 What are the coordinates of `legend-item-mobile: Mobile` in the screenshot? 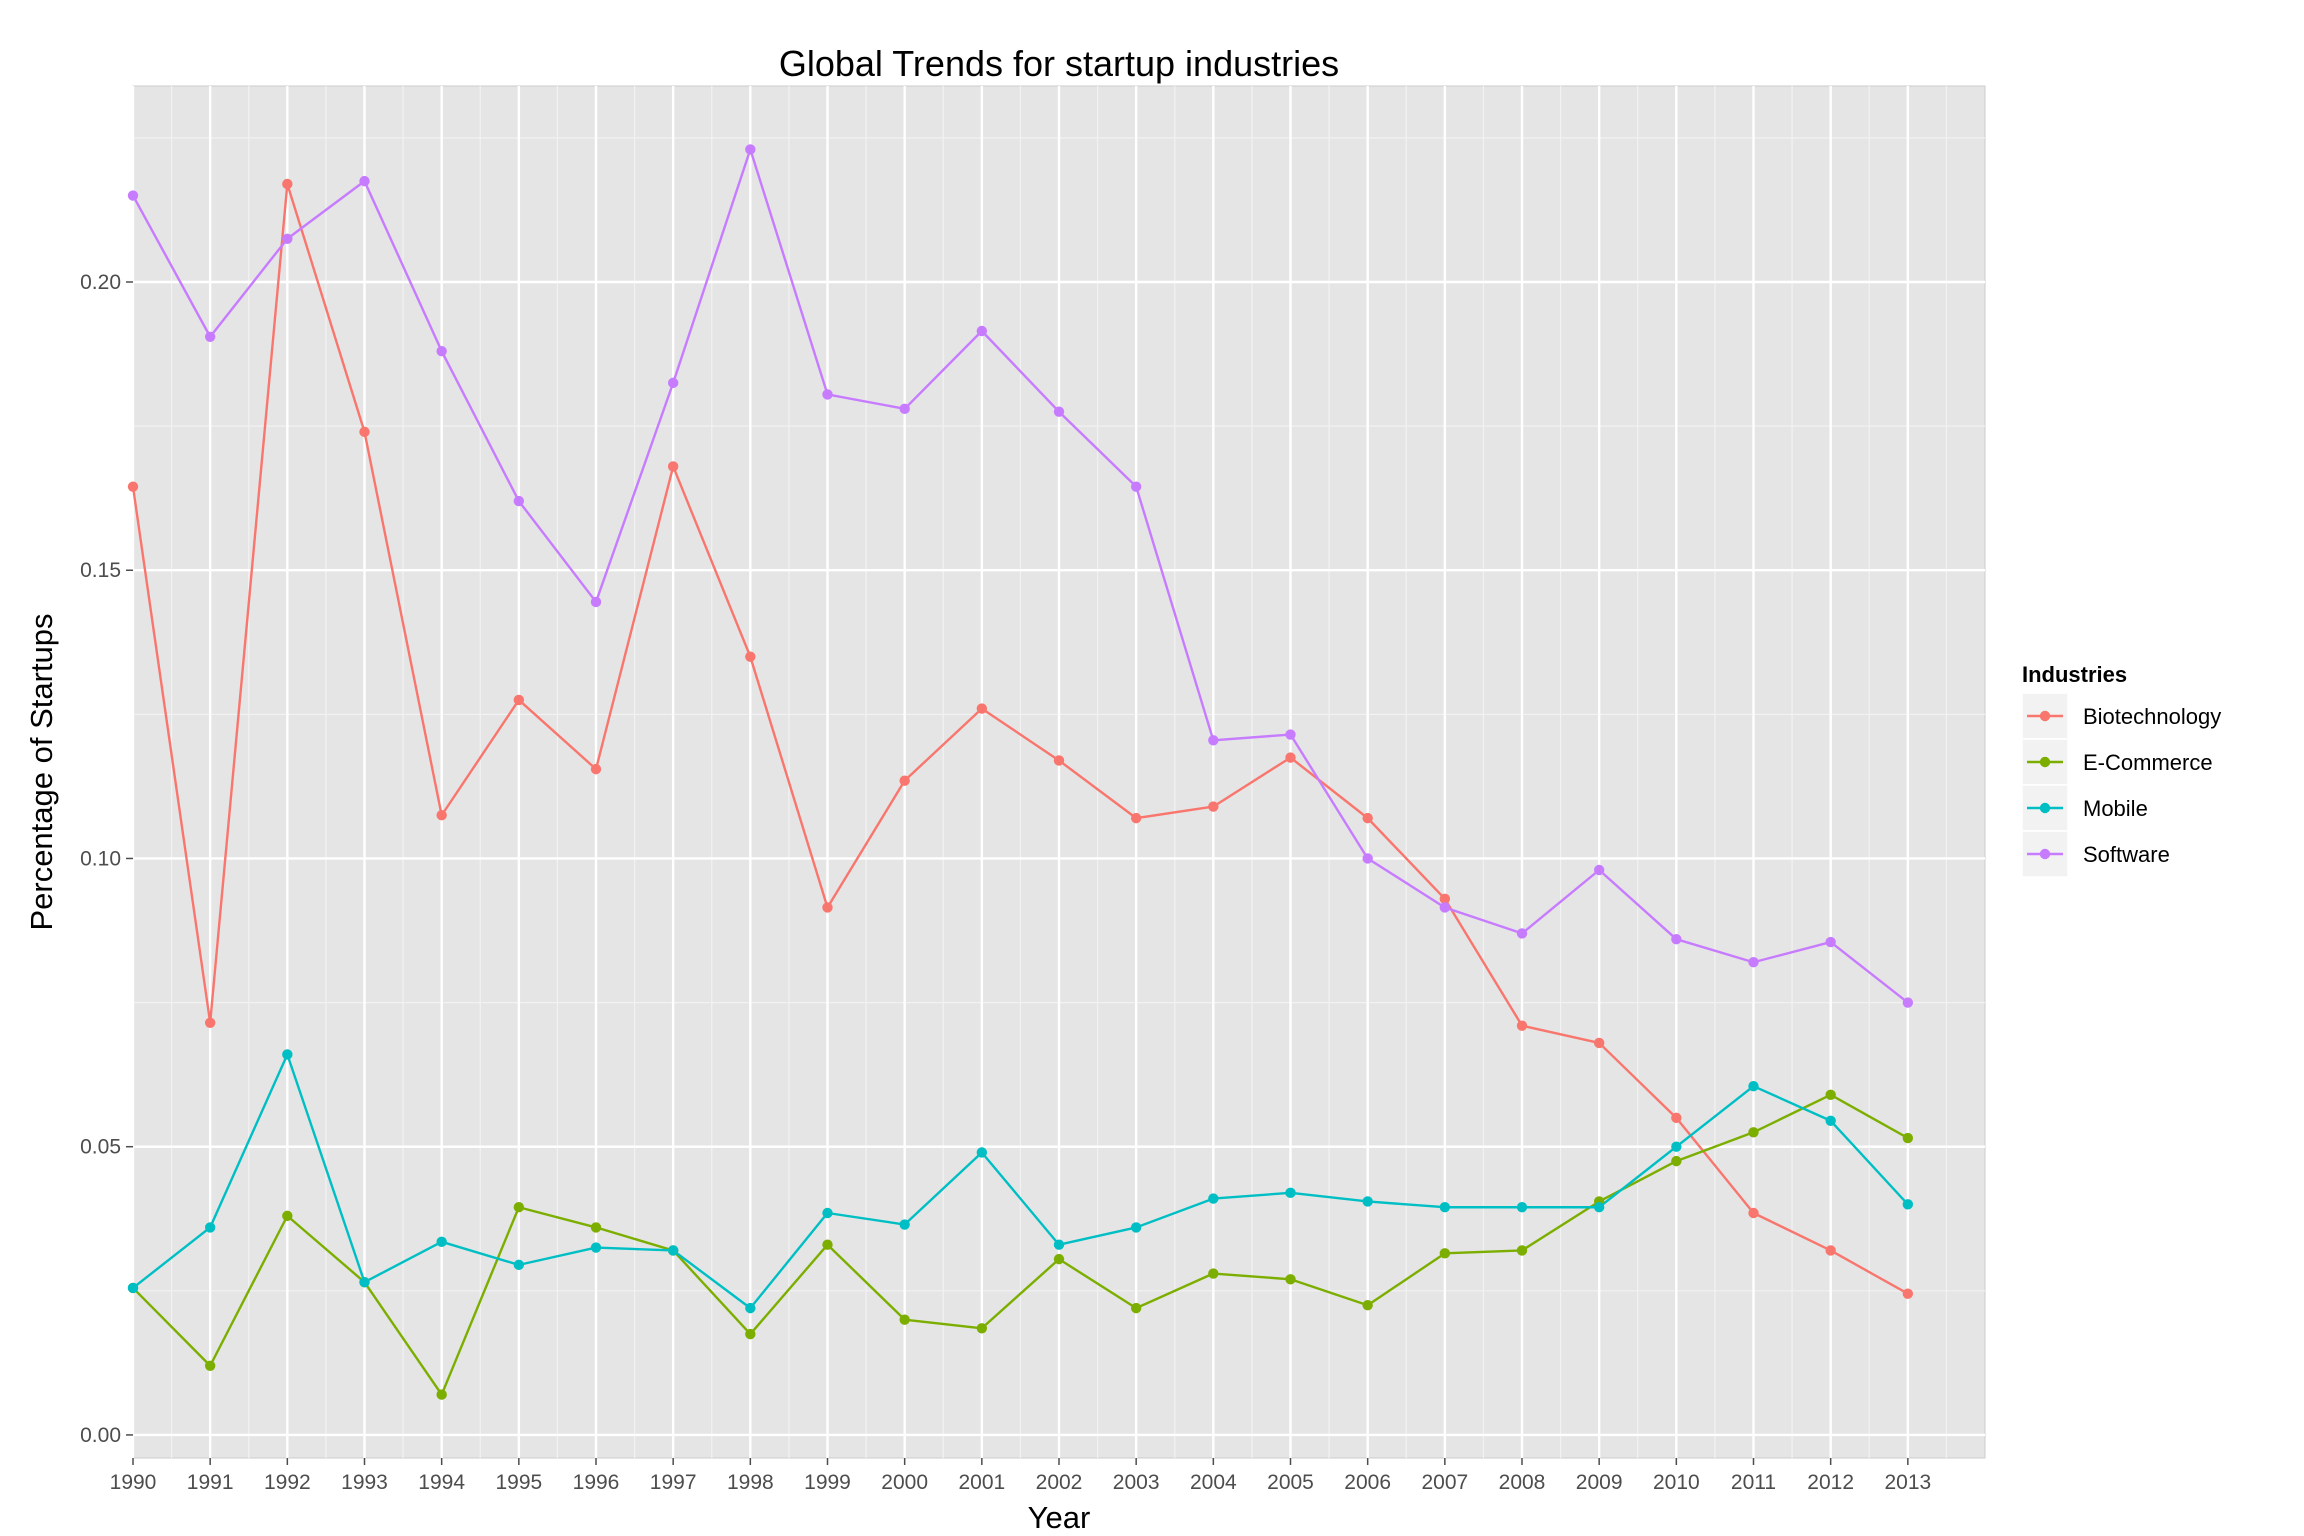 It's located at (2084, 808).